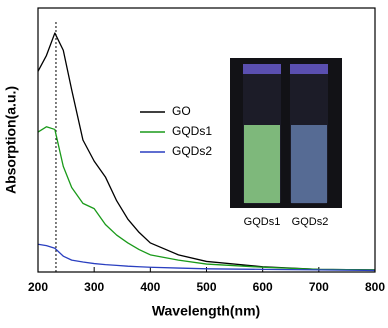 Image resolution: width=388 pixels, height=328 pixels. I want to click on legend-label: GO, so click(181, 111).